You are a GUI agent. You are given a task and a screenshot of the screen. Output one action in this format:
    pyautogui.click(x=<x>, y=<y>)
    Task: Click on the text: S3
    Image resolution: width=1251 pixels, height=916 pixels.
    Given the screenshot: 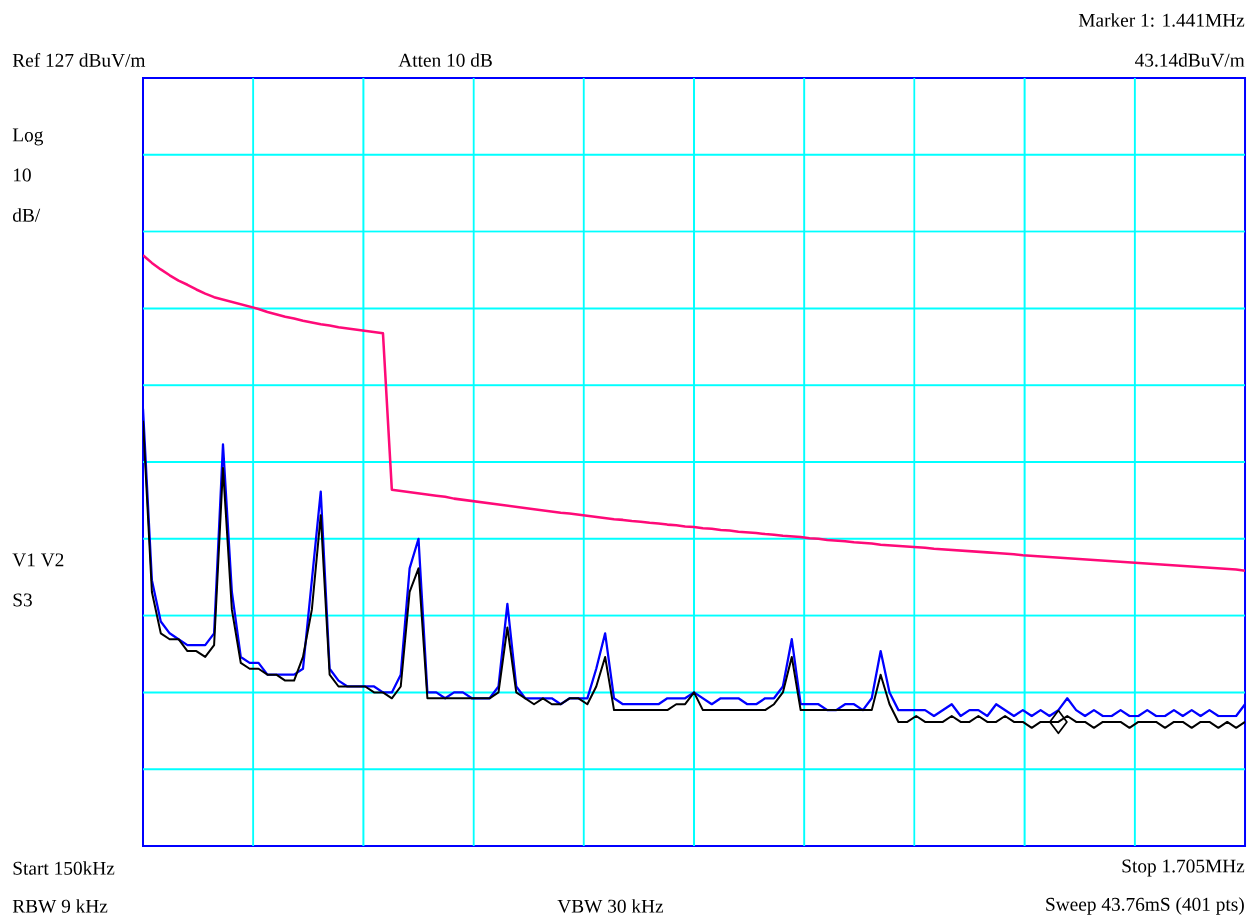 What is the action you would take?
    pyautogui.click(x=22, y=600)
    